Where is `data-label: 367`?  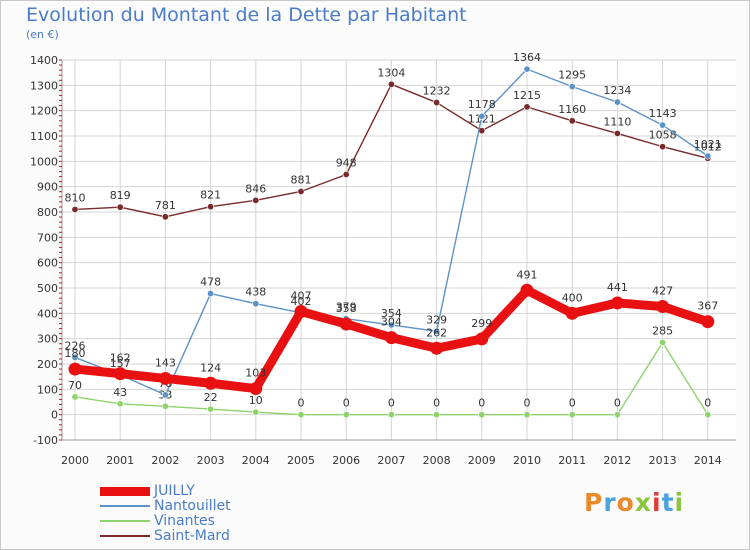
data-label: 367 is located at coordinates (707, 306).